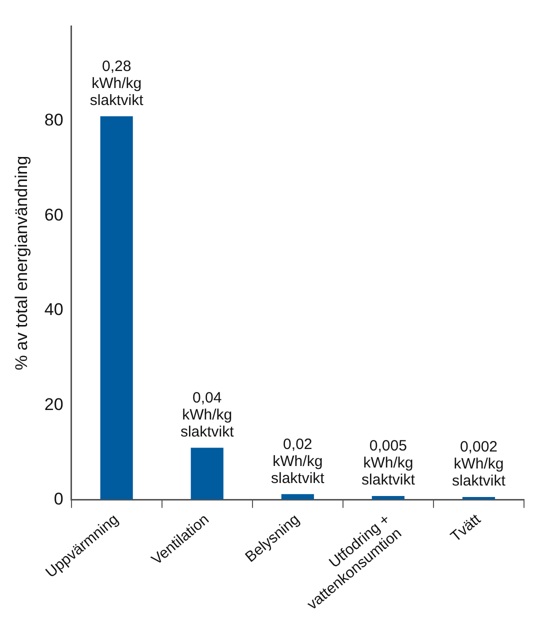 The height and width of the screenshot is (625, 542). Describe the element at coordinates (298, 461) in the screenshot. I see `annotation: 0,02 kWh/kg slaktvikt` at that location.